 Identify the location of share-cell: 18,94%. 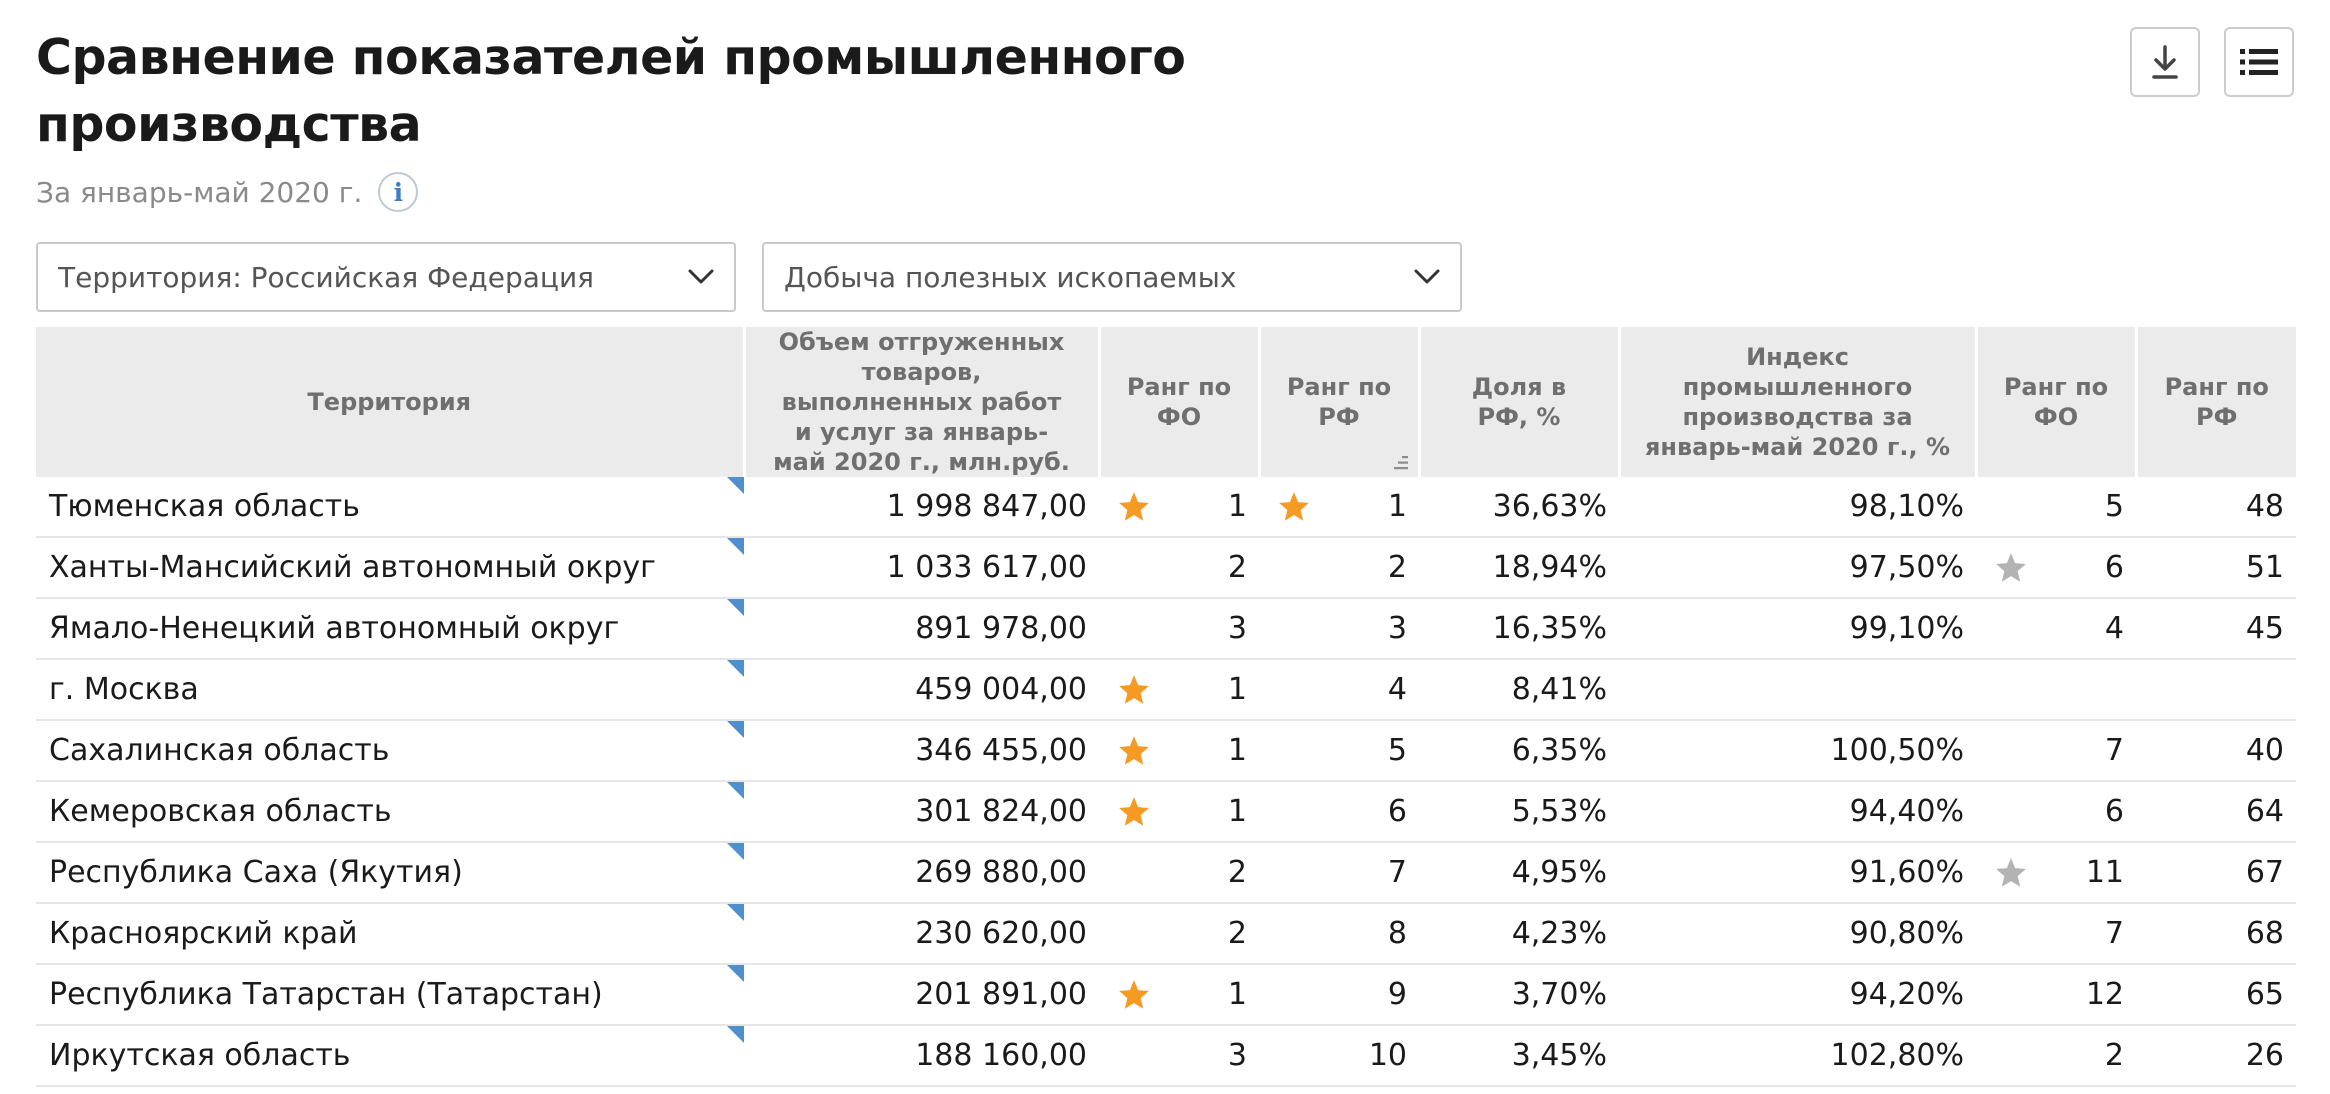
(1519, 568).